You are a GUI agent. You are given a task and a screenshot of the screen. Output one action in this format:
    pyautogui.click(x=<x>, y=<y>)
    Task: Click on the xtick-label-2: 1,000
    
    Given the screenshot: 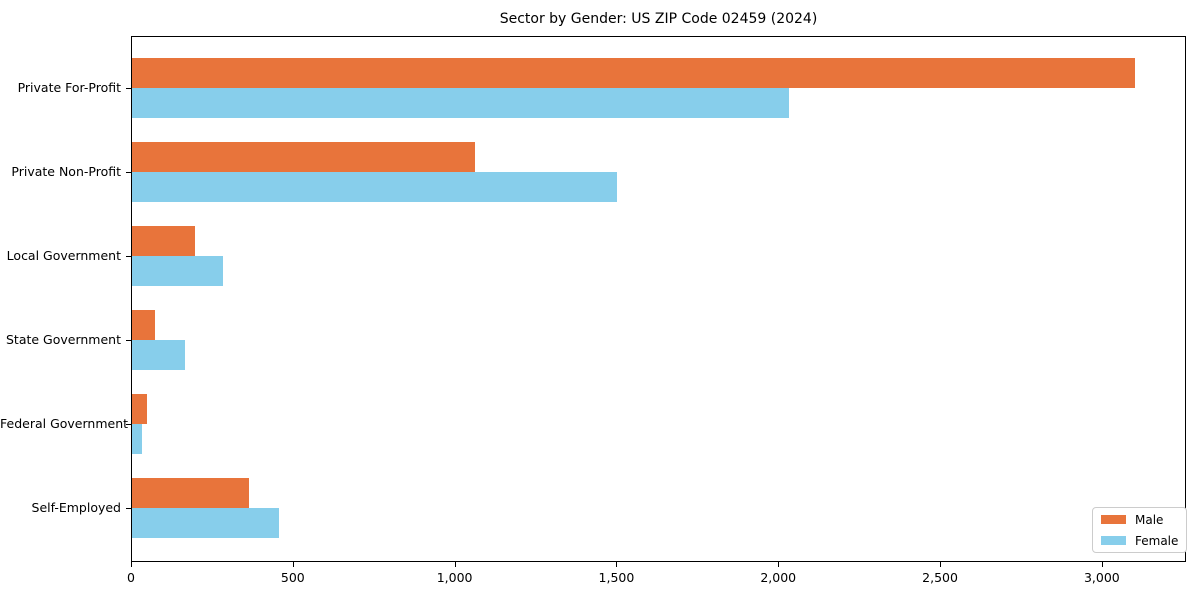 What is the action you would take?
    pyautogui.click(x=454, y=577)
    